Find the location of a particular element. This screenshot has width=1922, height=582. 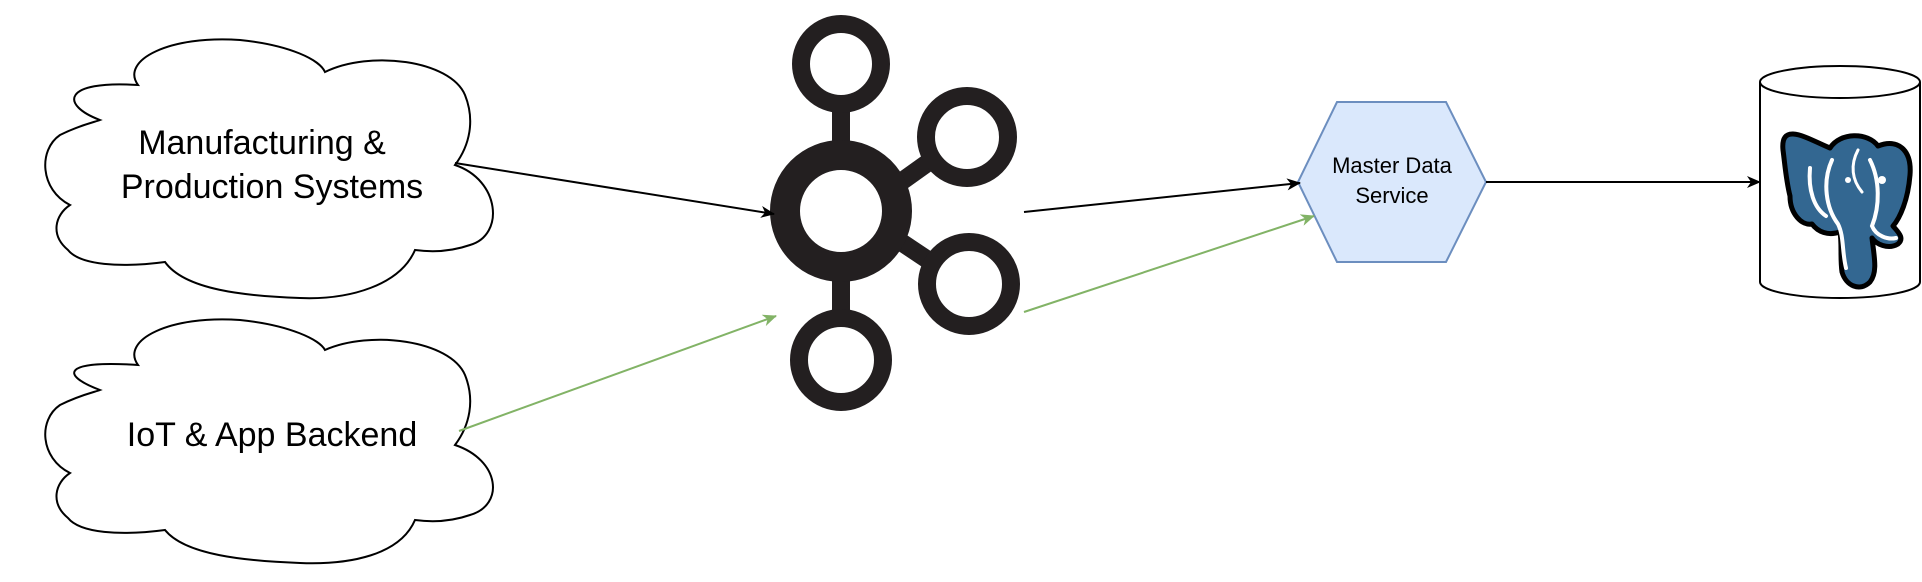

manufacturing-systems-cloud: Manufacturing & Production Systems is located at coordinates (269, 169).